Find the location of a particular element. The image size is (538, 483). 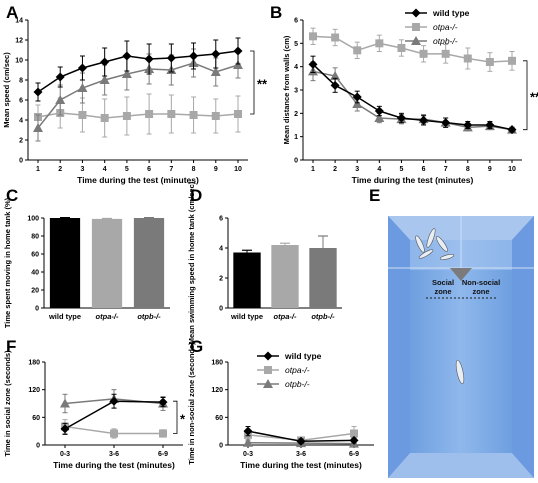

panel-letter-f: F is located at coordinates (11, 346).